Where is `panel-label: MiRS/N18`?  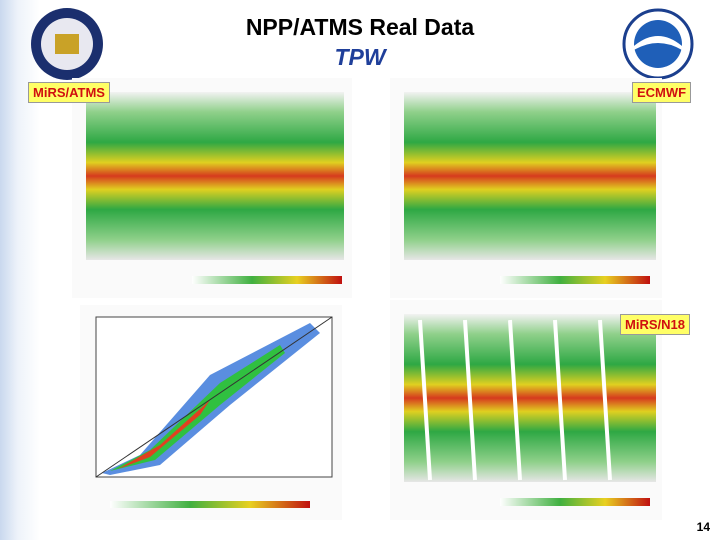
panel-label: MiRS/N18 is located at coordinates (655, 324).